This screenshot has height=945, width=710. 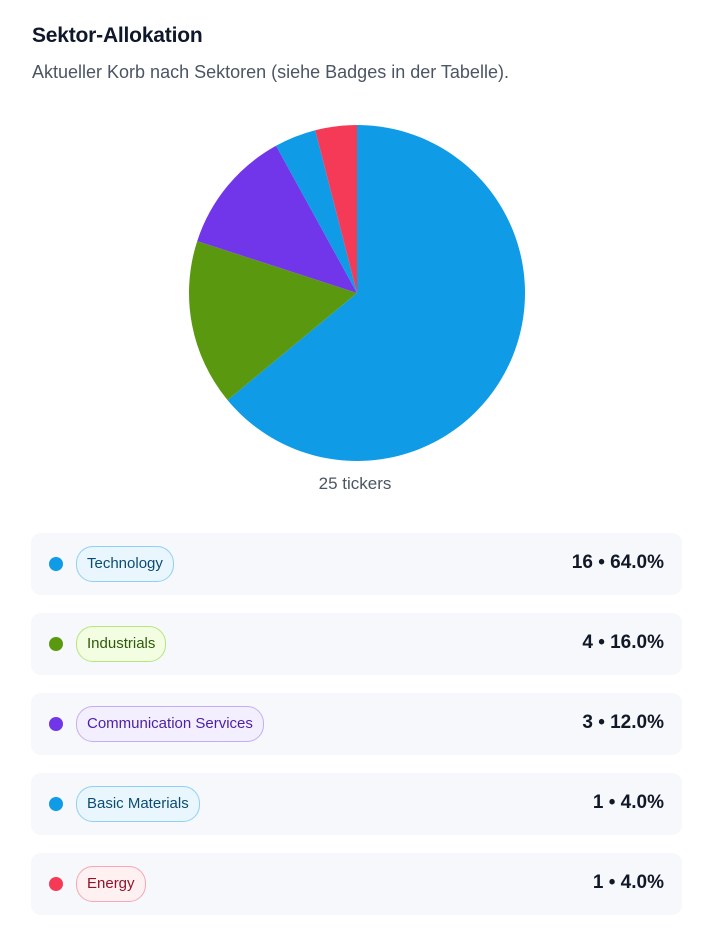 I want to click on legend-row-technology: Technology 16 • 64.0%, so click(x=356, y=564).